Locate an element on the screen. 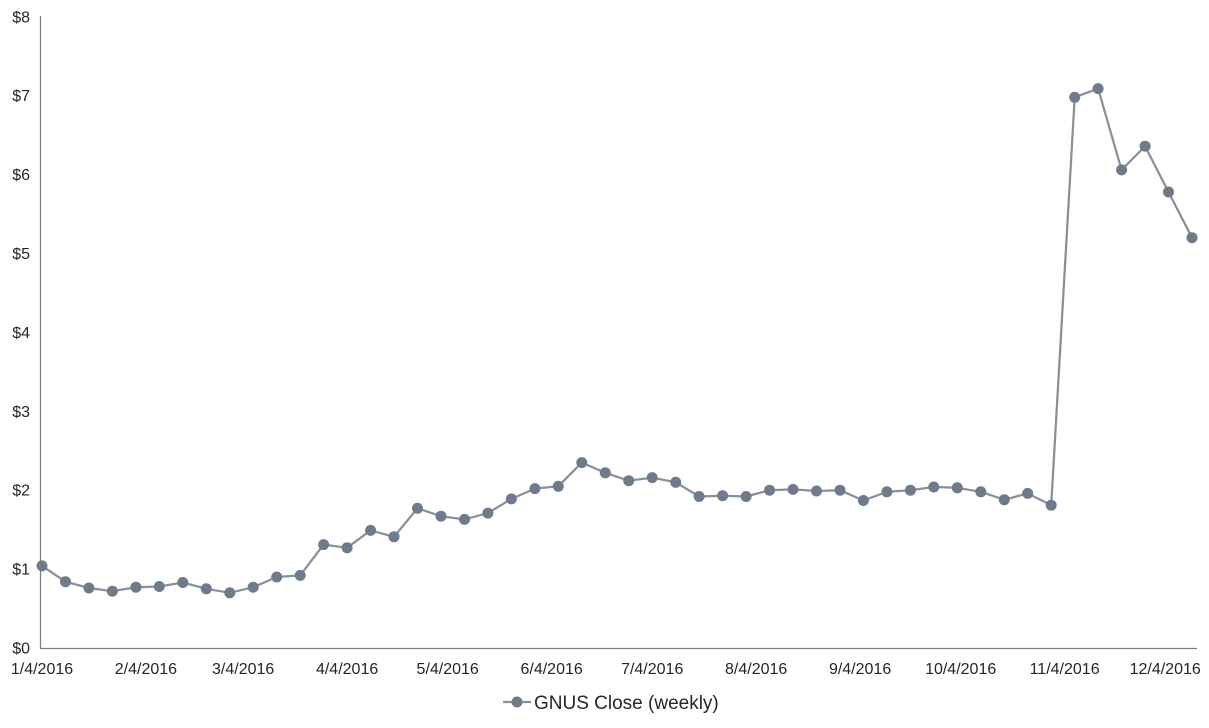 The width and height of the screenshot is (1209, 728). x-tick-label: 12/4/2016 is located at coordinates (1165, 669).